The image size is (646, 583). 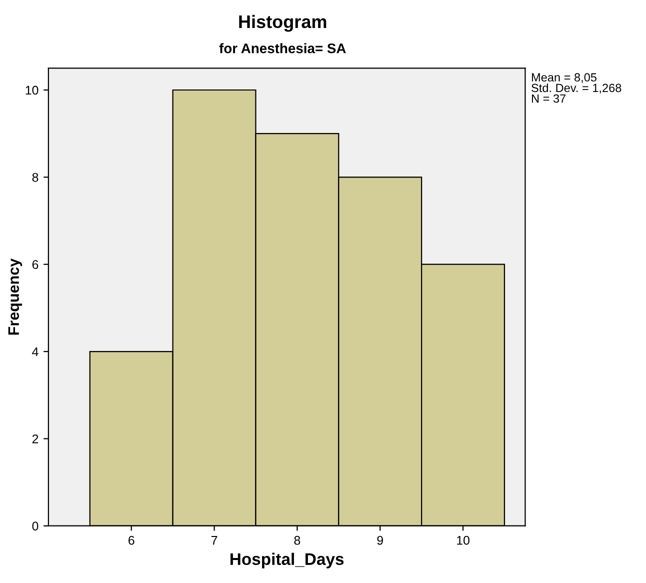 I want to click on y-axis-title: Frequency, so click(x=15, y=296).